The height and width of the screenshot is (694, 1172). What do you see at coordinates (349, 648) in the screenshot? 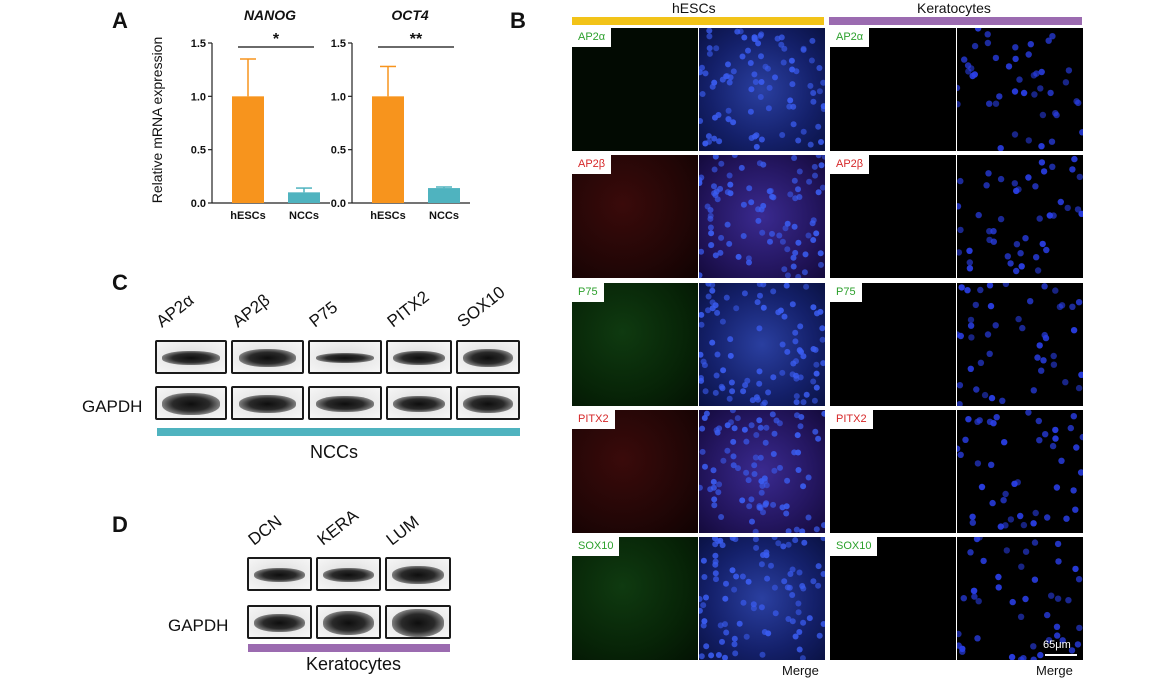
I see `keratocytes-group-bar` at bounding box center [349, 648].